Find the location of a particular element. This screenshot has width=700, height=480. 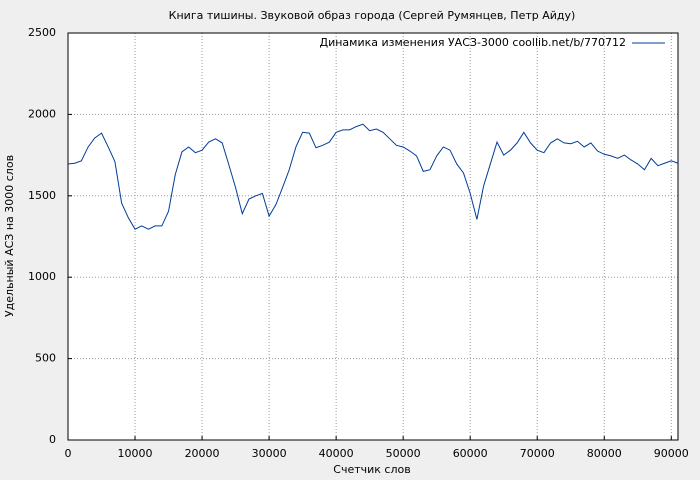

y-tick-label: 2500 is located at coordinates (42, 32).